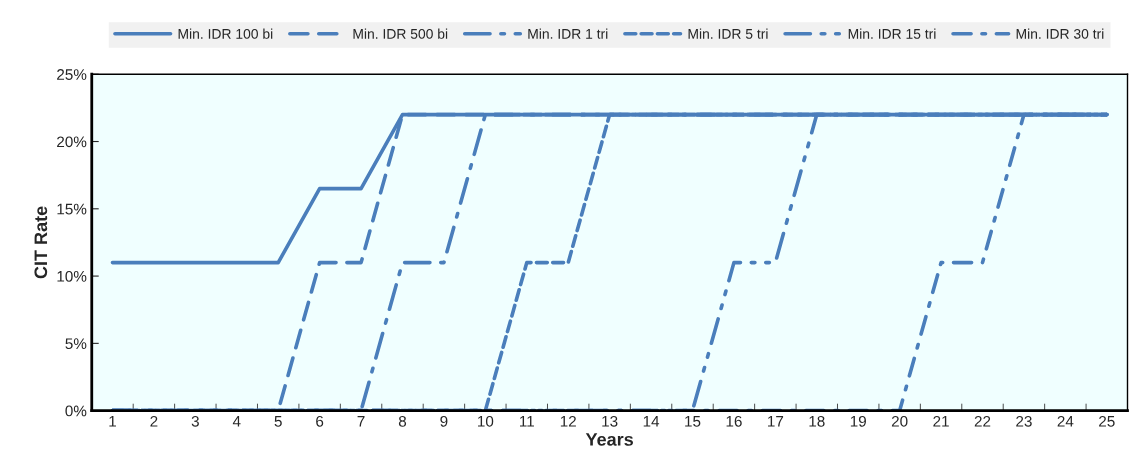 The height and width of the screenshot is (464, 1147). Describe the element at coordinates (320, 421) in the screenshot. I see `x-tick-label: 6` at that location.